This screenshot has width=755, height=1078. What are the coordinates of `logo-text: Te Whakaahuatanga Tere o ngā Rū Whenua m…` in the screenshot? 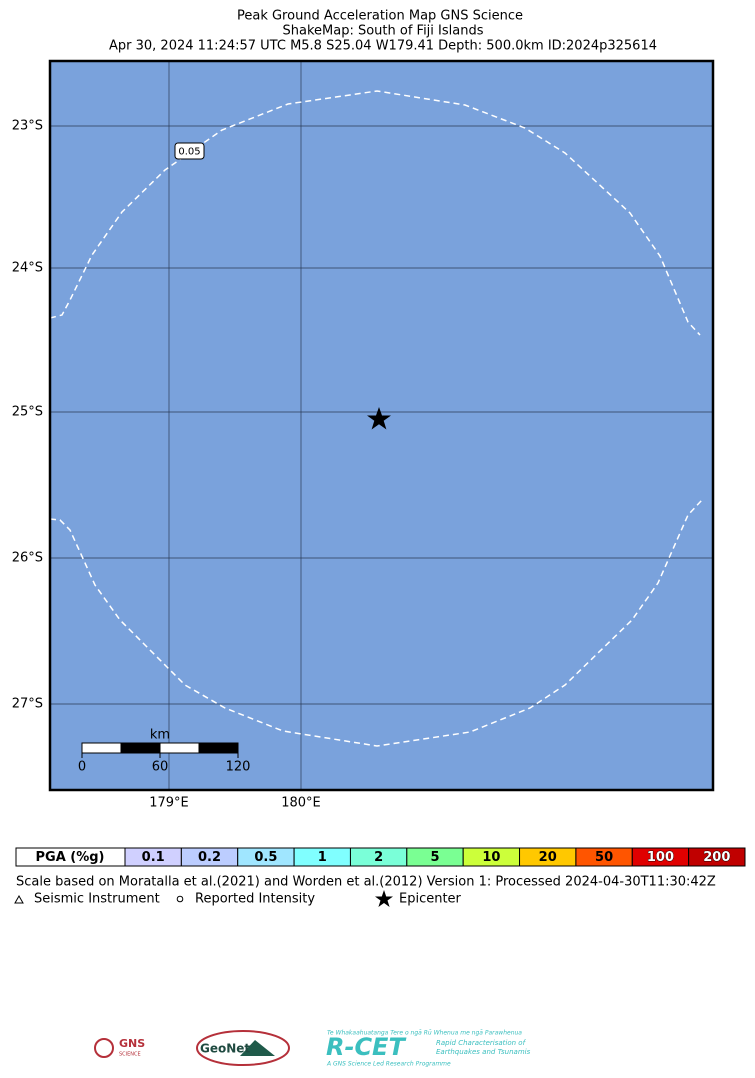 It's located at (424, 1033).